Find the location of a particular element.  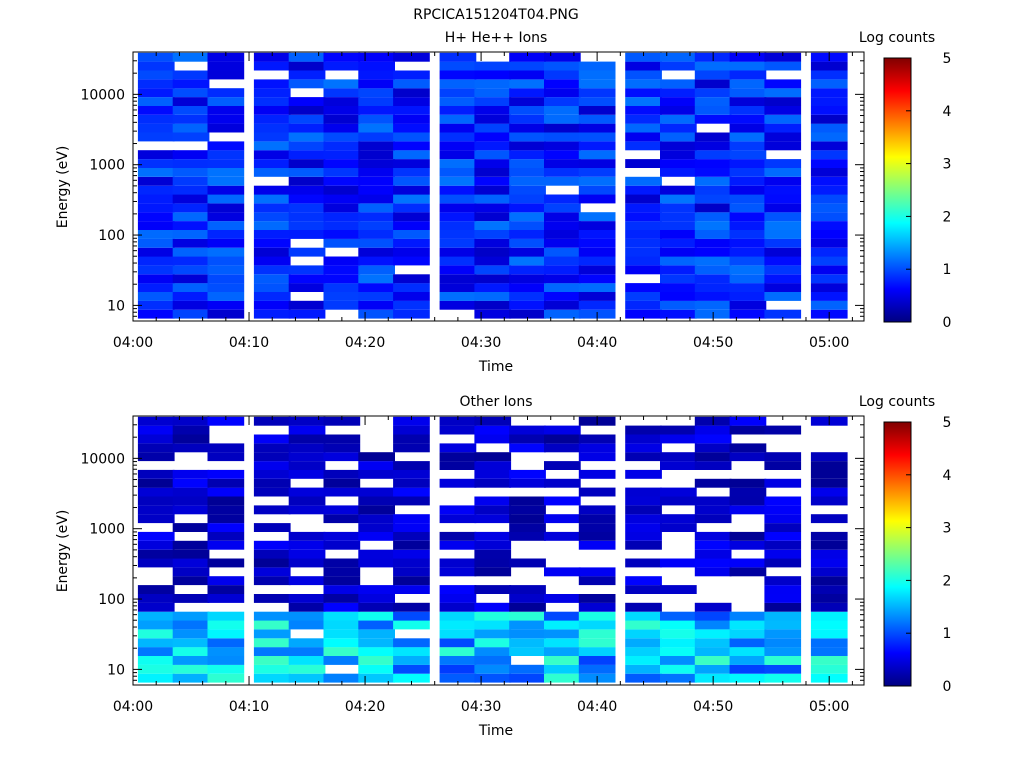

panel-title: Other Ions is located at coordinates (495, 402).